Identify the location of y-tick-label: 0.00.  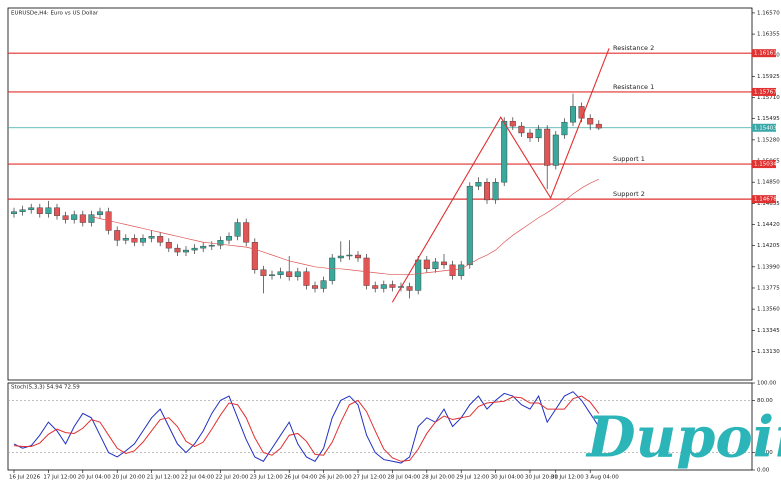
(763, 471).